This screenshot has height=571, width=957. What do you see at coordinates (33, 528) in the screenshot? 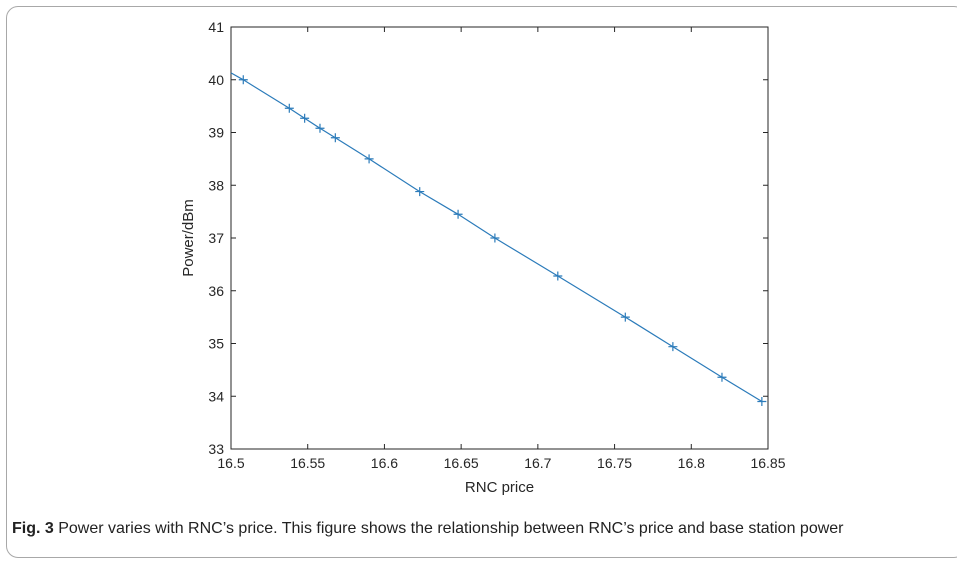
I see `figure-label: Fig. 3` at bounding box center [33, 528].